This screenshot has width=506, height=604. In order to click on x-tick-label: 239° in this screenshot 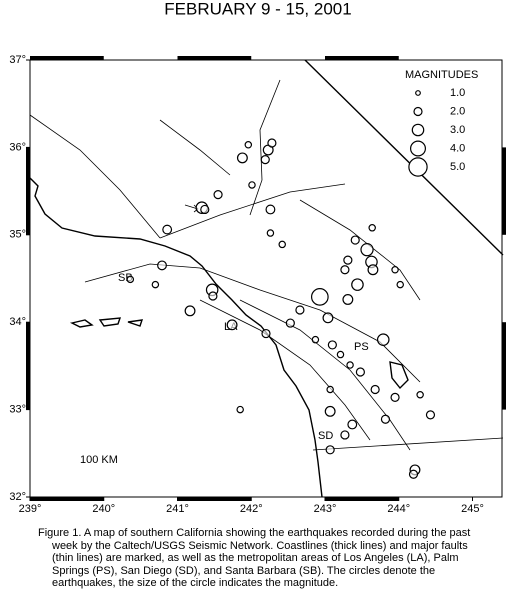, I will do `click(30, 509)`.